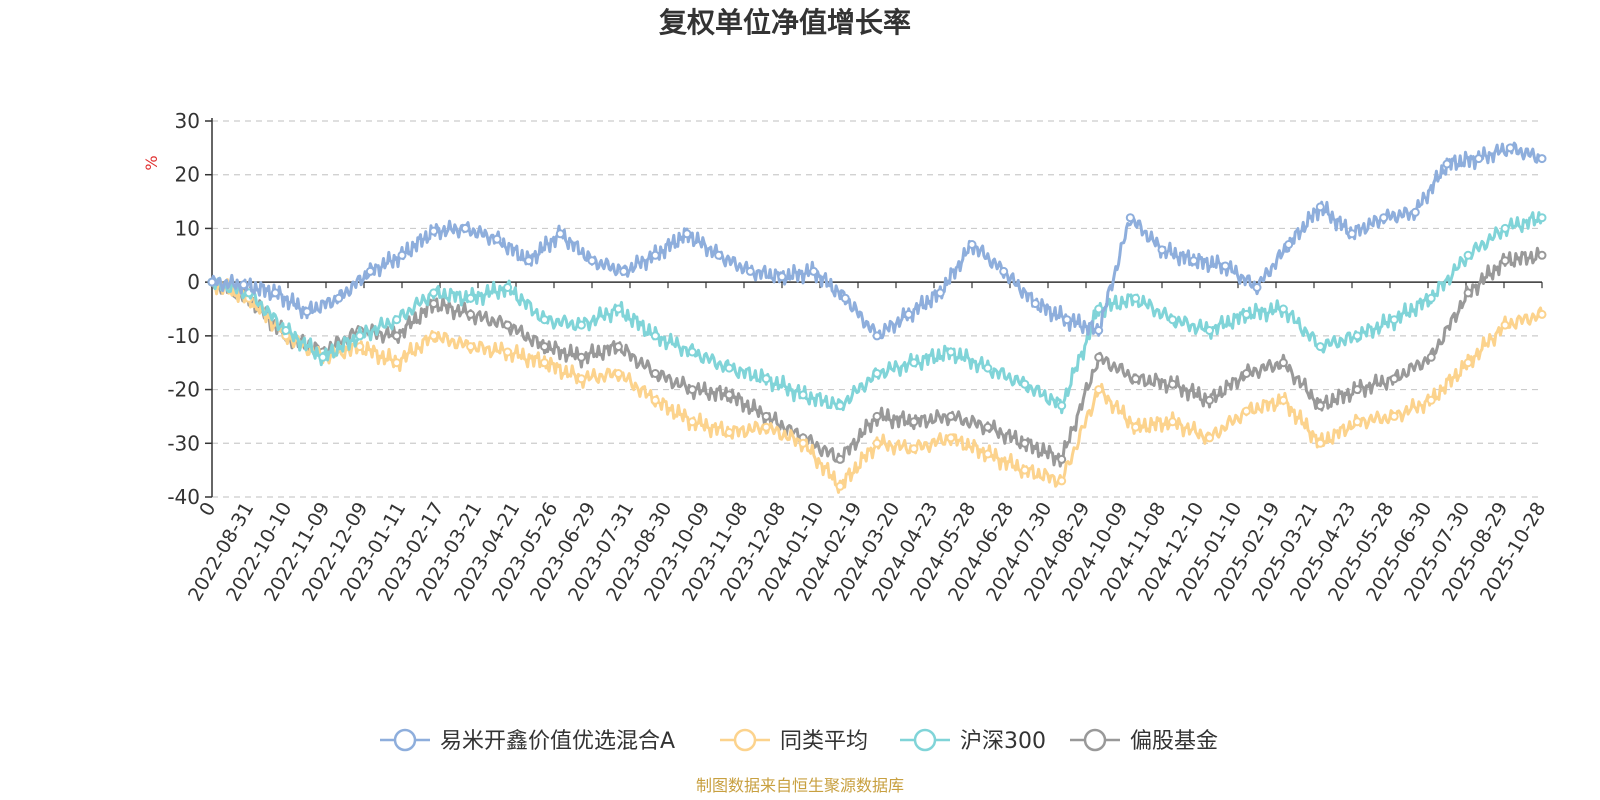 This screenshot has width=1600, height=800. Describe the element at coordinates (183, 443) in the screenshot. I see `y-tick-label: -30` at that location.